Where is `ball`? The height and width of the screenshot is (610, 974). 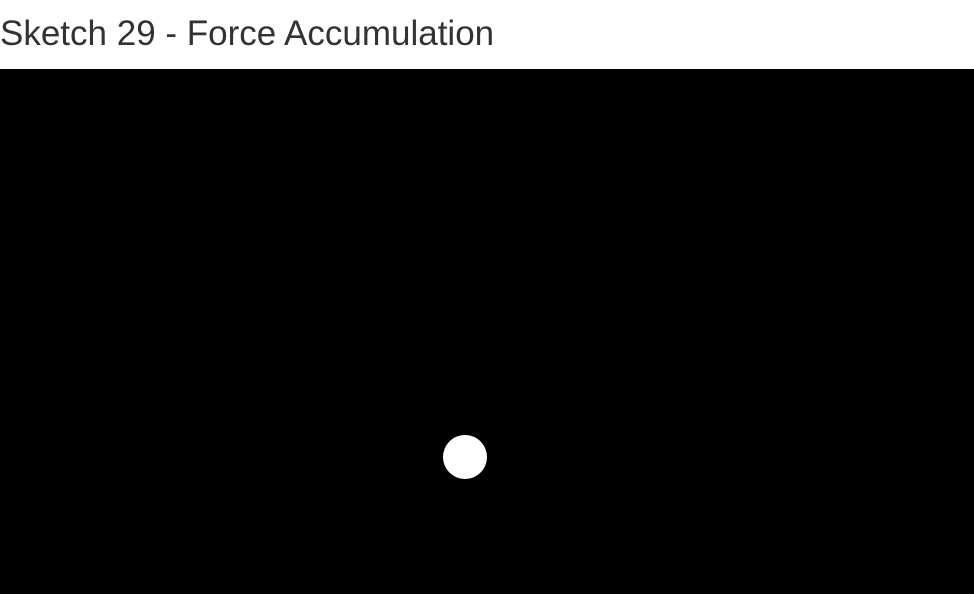
ball is located at coordinates (465, 457).